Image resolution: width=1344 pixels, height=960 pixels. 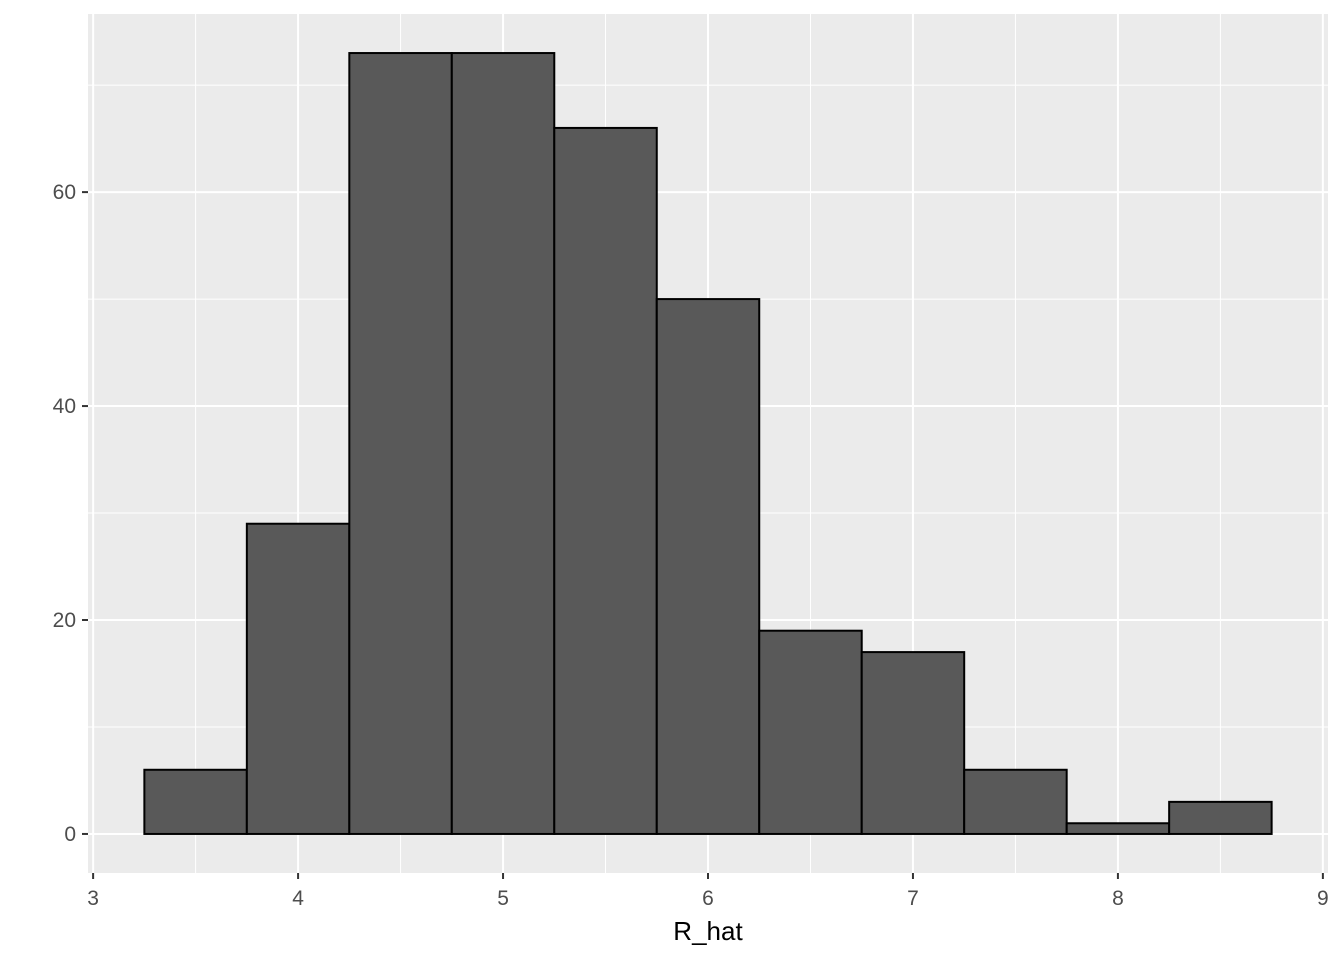 I want to click on x-tick-label: 6, so click(x=708, y=898).